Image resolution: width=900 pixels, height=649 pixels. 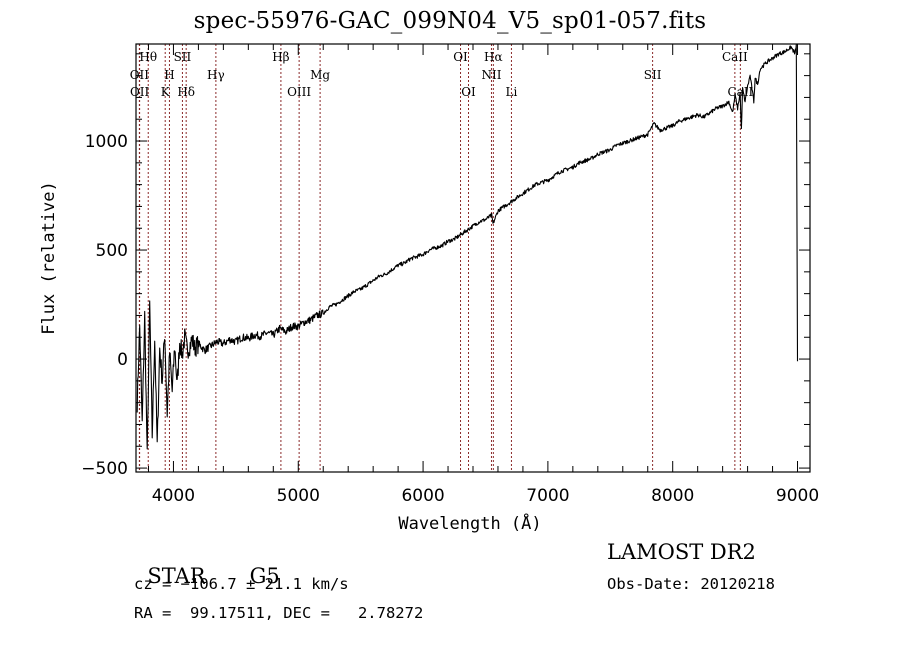 I want to click on chart-title: spec-55976-GAC_099N04_V5_sp01-057.fits, so click(x=450, y=21).